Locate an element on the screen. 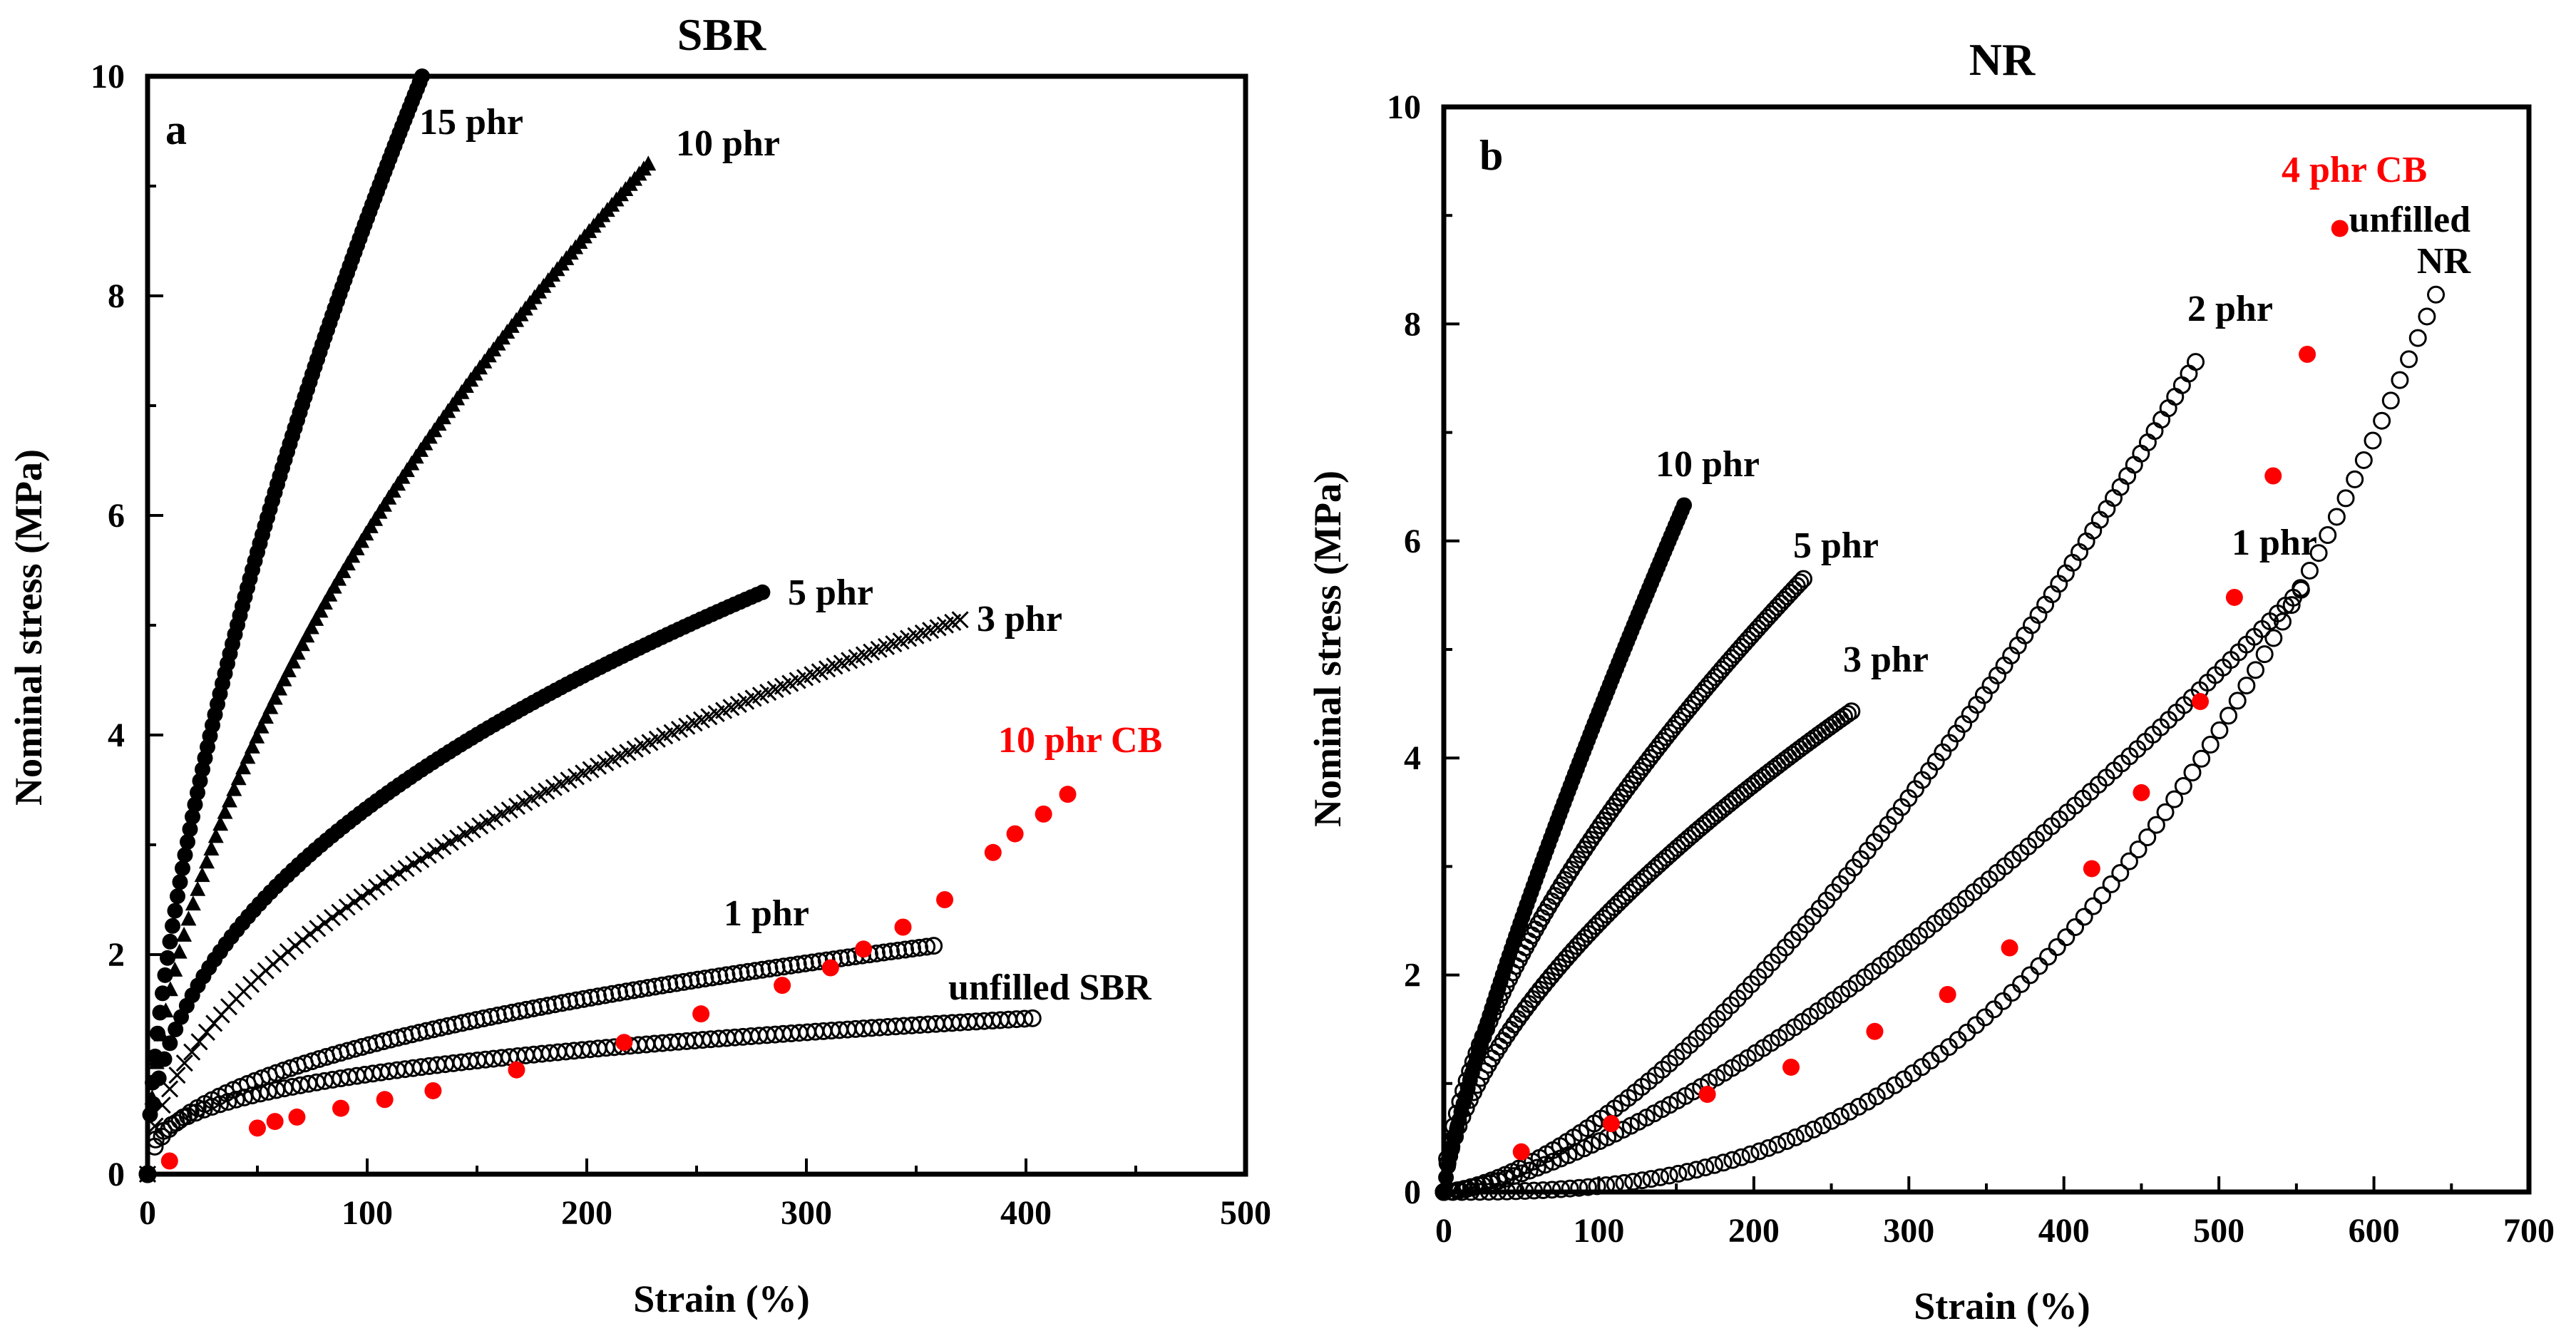 The image size is (2576, 1336). series-label: 2 phr is located at coordinates (2230, 309).